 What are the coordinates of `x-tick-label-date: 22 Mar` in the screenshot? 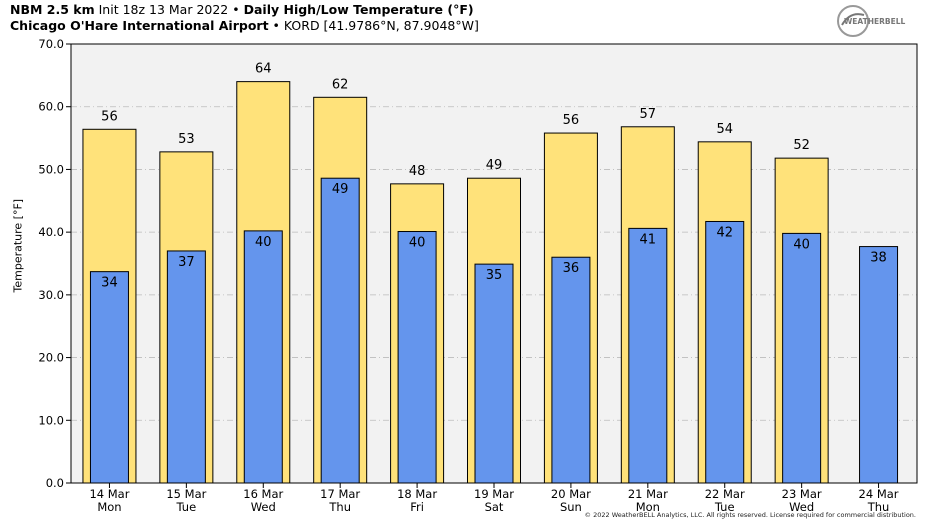 It's located at (725, 494).